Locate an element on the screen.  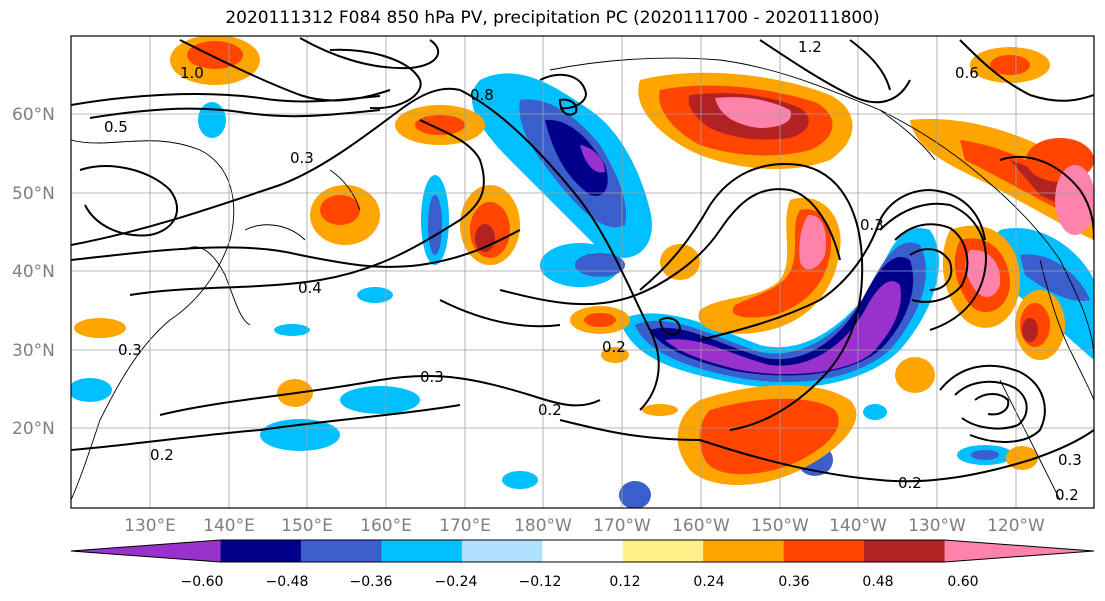
contour-label: 1.0 is located at coordinates (192, 73).